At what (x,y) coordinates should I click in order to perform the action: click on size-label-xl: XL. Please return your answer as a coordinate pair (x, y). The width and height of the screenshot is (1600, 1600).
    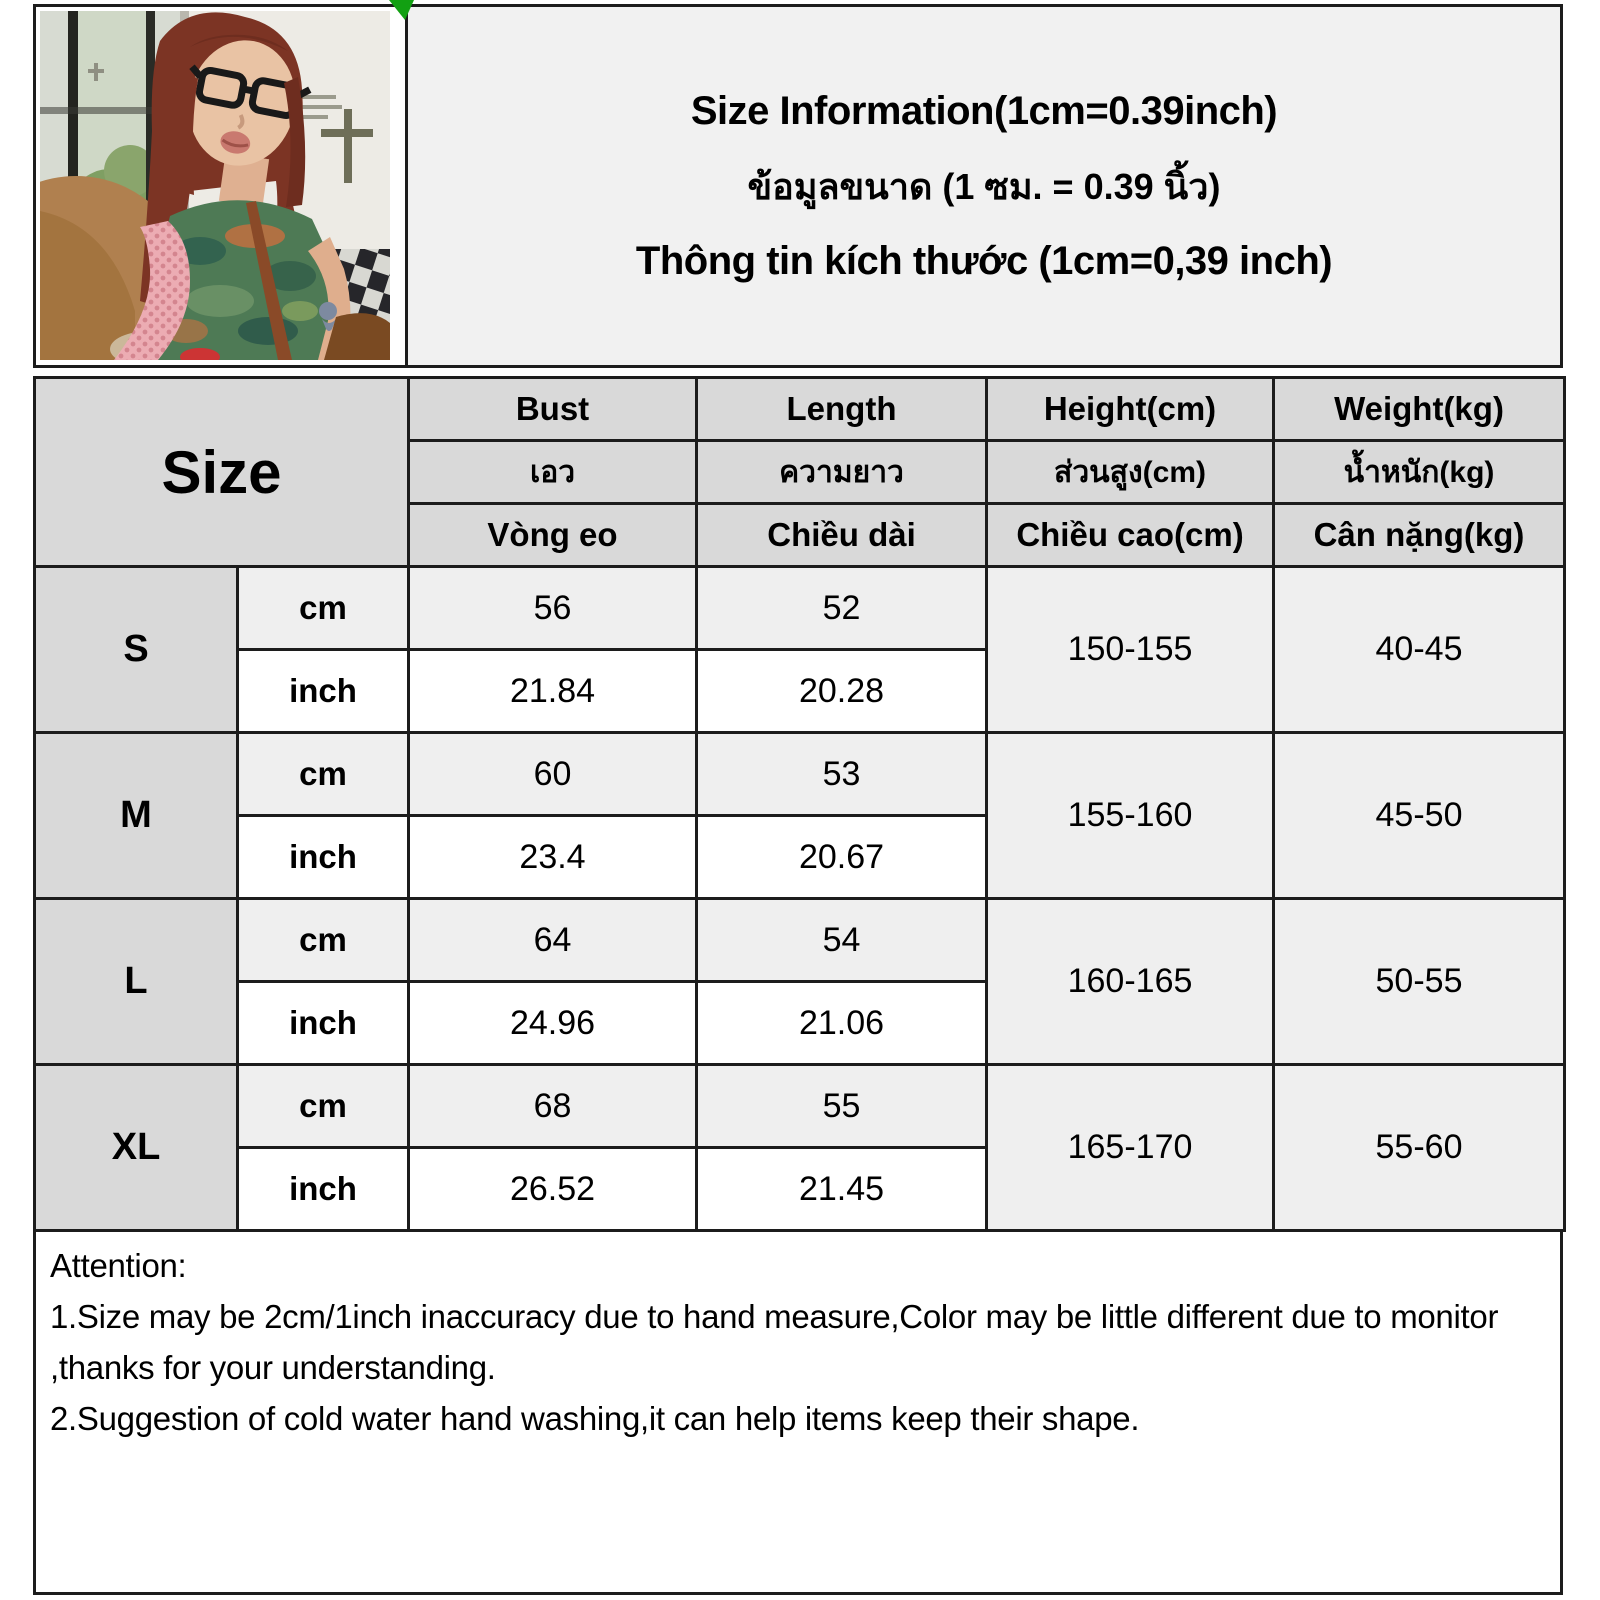
    Looking at the image, I should click on (136, 1147).